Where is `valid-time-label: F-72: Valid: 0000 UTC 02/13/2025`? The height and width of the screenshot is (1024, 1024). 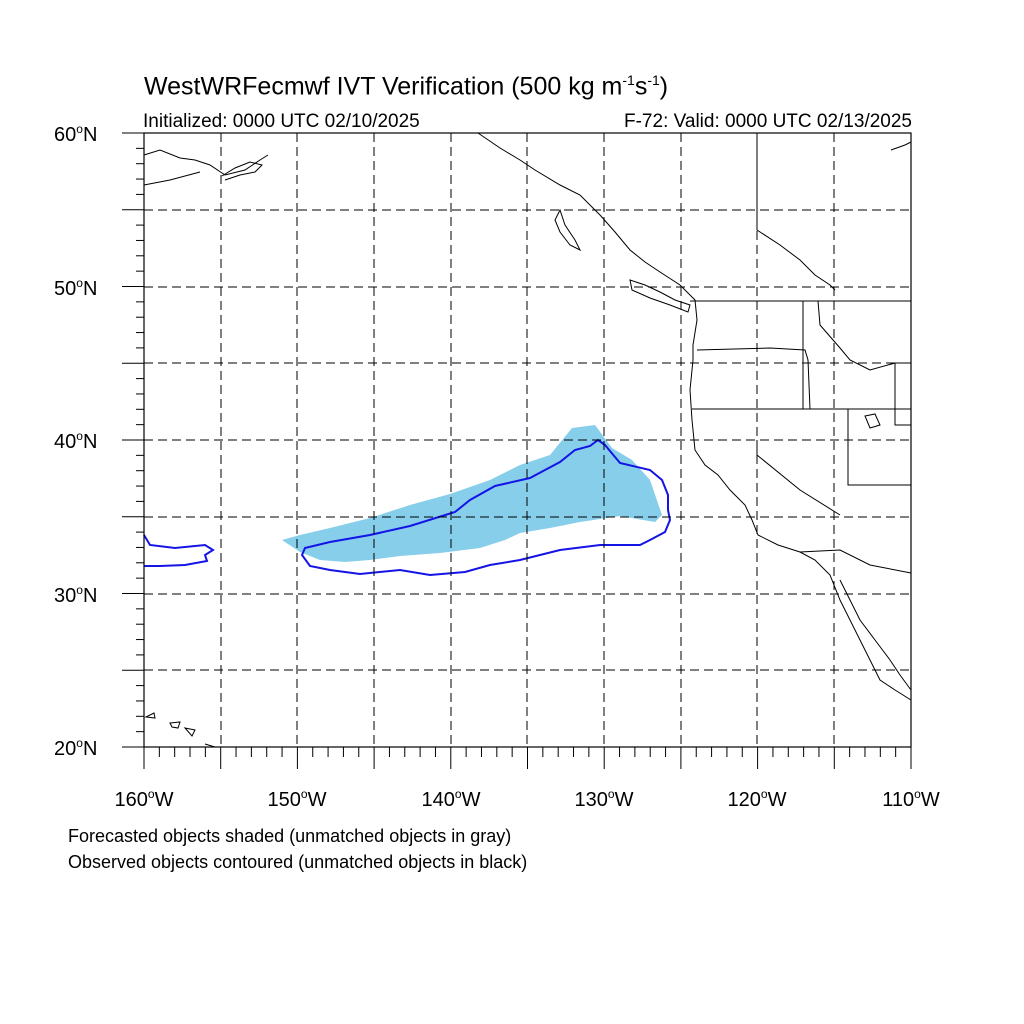
valid-time-label: F-72: Valid: 0000 UTC 02/13/2025 is located at coordinates (768, 121).